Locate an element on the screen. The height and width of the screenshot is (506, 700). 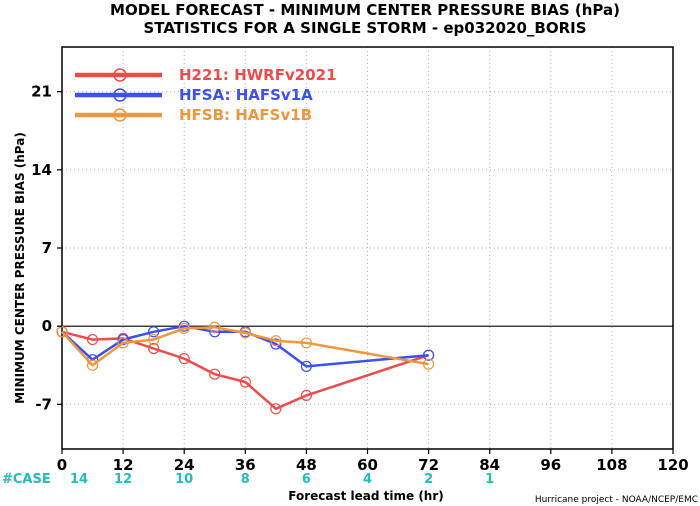
case-count: 1 is located at coordinates (489, 479).